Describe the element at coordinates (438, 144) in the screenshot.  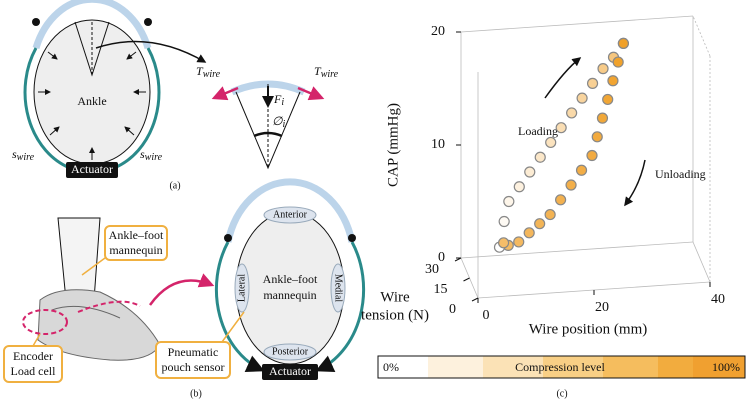
I see `z-tick-label: 10` at that location.